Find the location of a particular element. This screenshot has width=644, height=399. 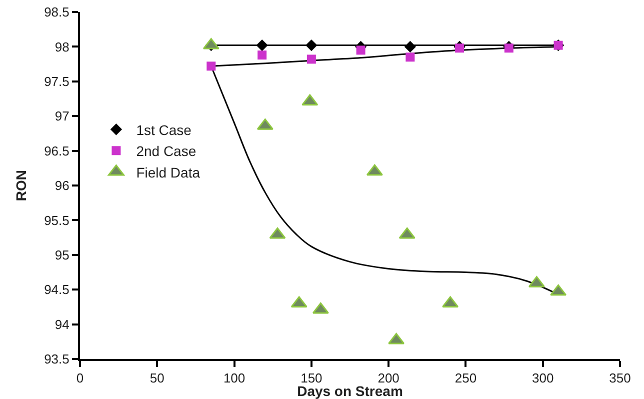

y-tick-label: 97 is located at coordinates (62, 116).